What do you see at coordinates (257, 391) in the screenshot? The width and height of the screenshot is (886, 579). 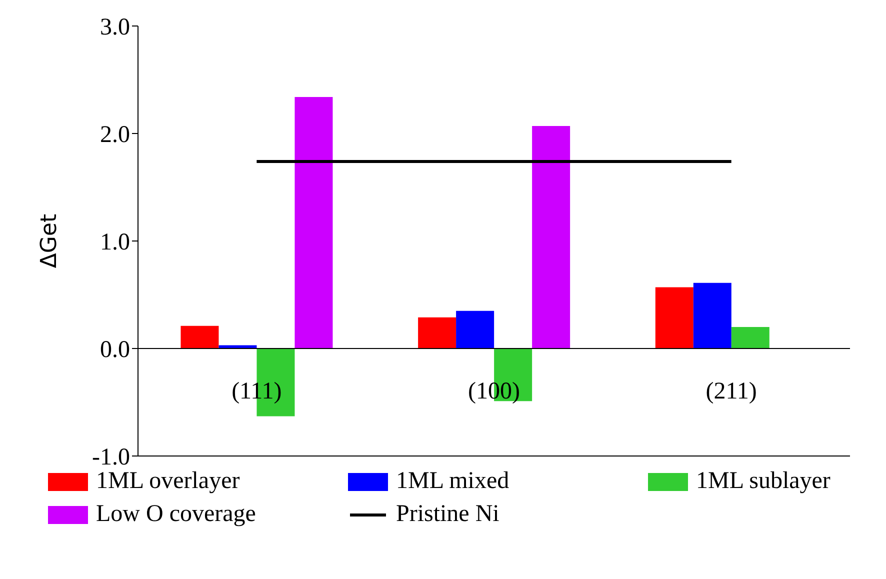 I see `x-tick-label: (111)` at bounding box center [257, 391].